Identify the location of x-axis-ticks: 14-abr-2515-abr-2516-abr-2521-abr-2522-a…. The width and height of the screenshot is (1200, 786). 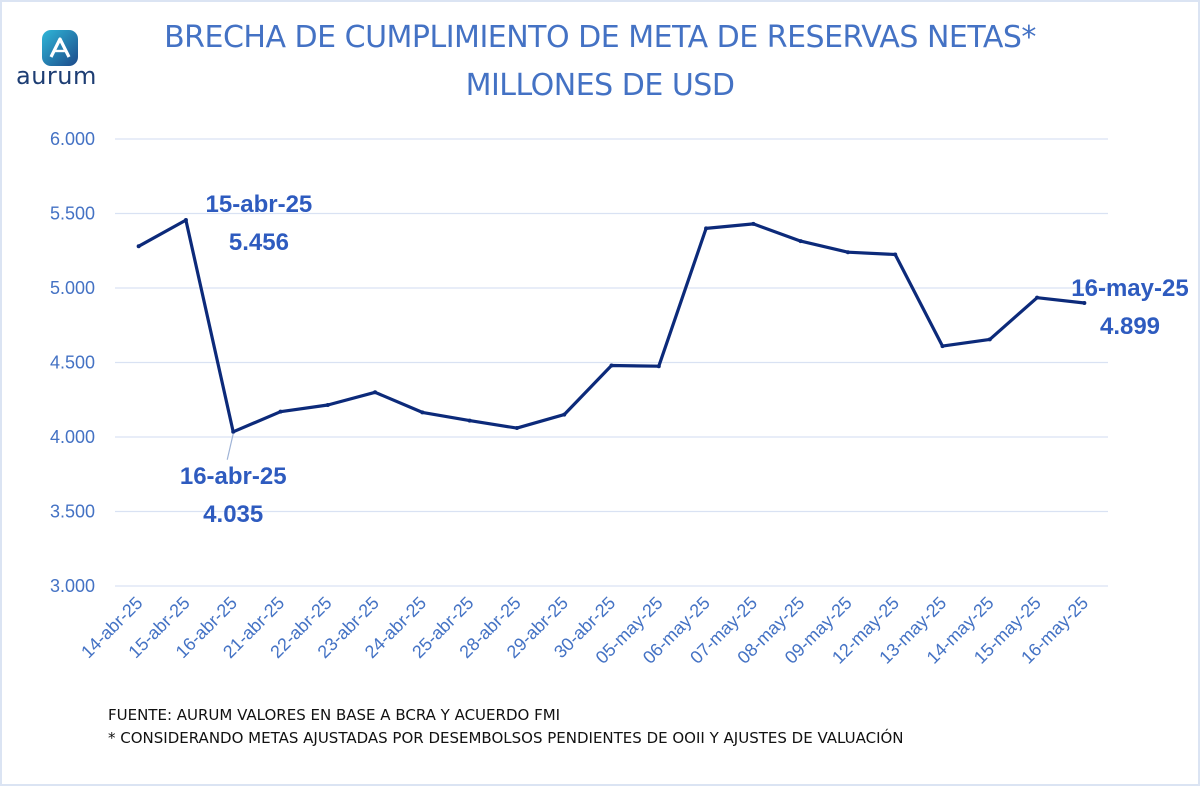
(584, 630).